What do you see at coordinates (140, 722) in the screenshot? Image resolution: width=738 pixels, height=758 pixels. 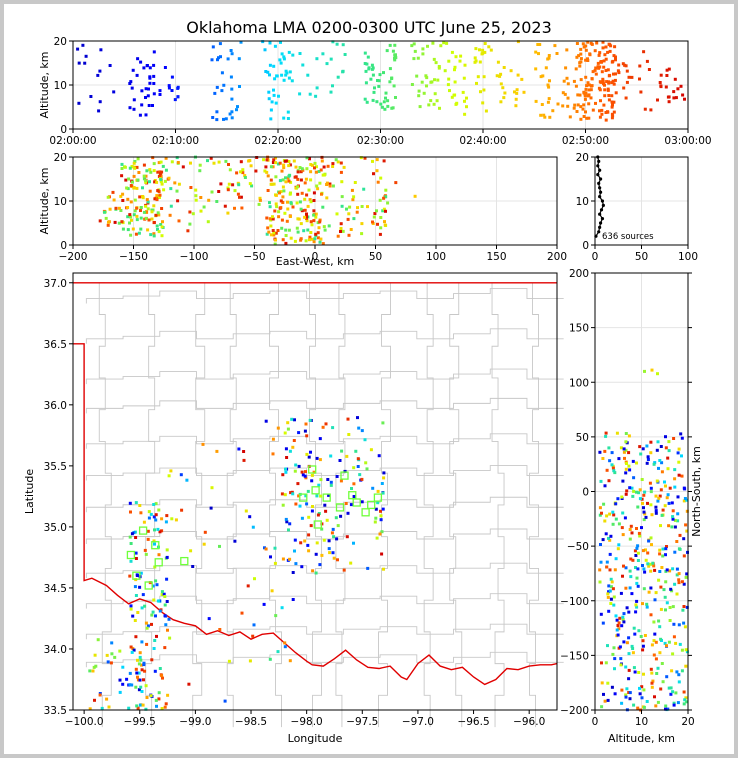 I see `x-tick-label: −99.5` at bounding box center [140, 722].